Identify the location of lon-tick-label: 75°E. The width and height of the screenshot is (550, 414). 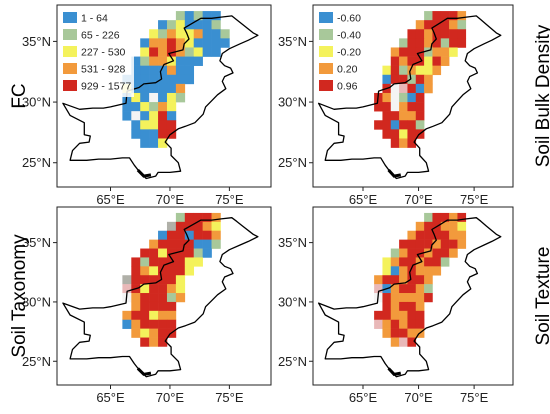
(474, 397).